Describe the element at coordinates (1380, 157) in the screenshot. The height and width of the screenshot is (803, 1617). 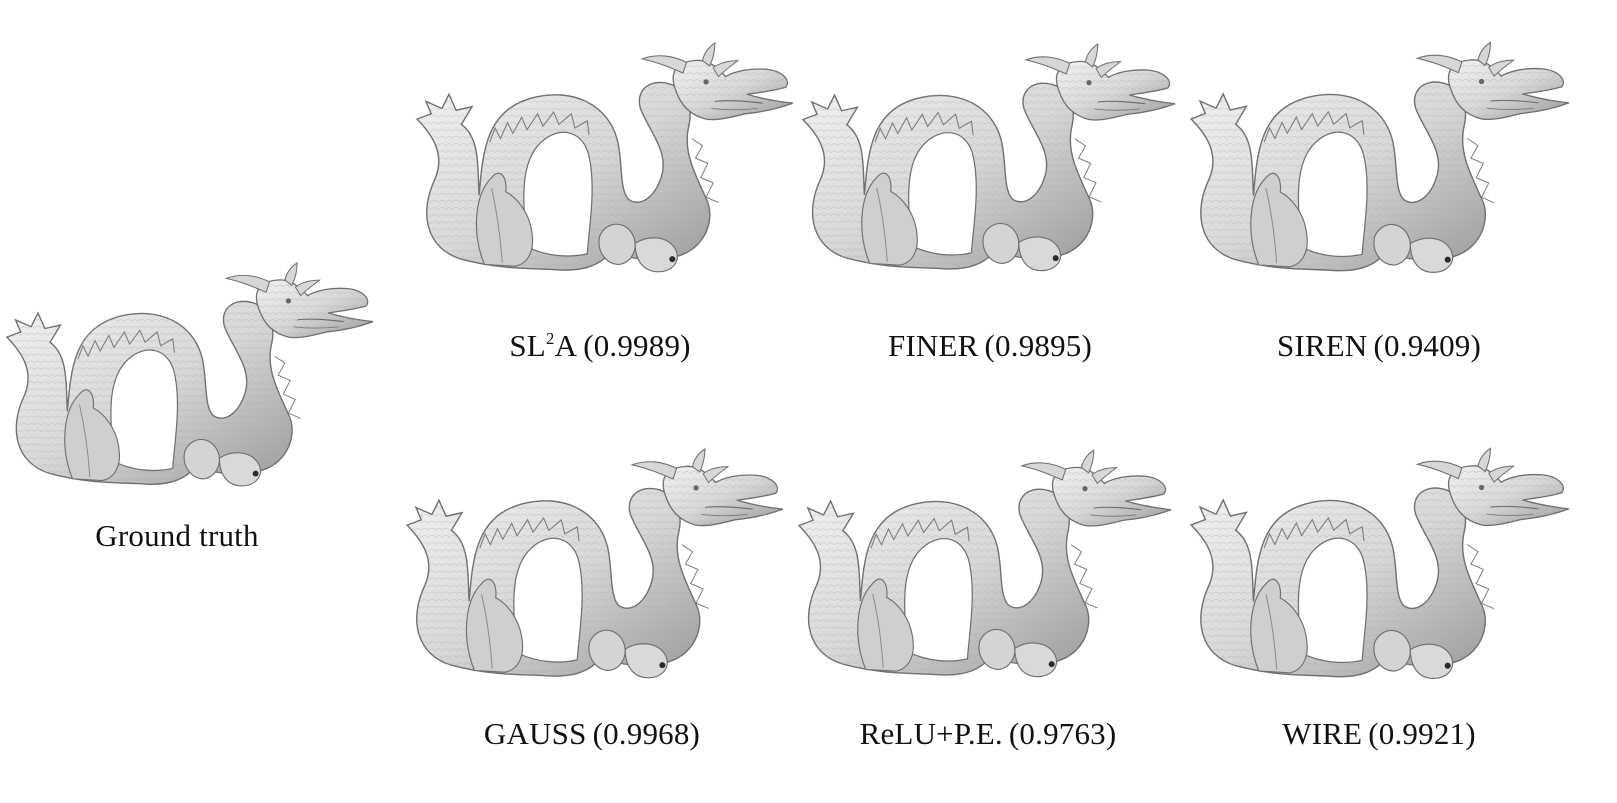
I see `siren-dragon-render` at that location.